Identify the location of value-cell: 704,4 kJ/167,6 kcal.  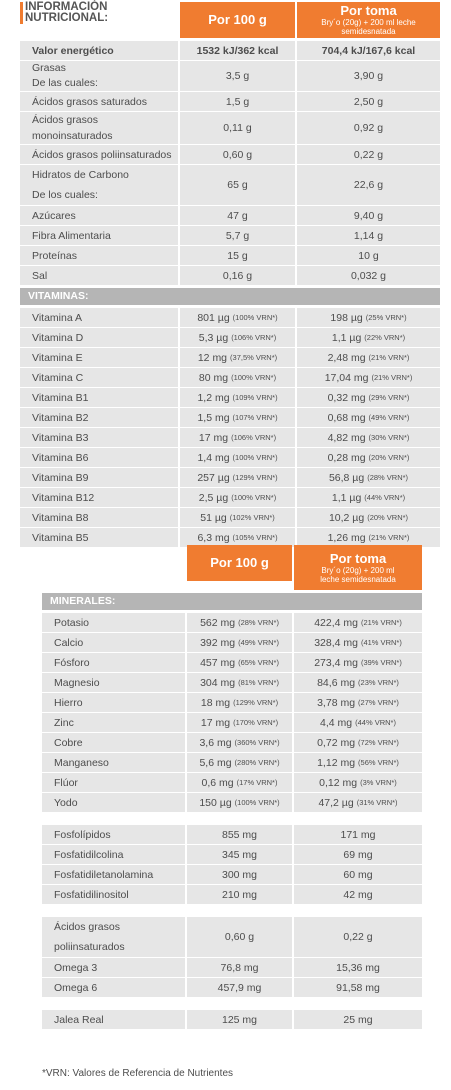
(368, 50).